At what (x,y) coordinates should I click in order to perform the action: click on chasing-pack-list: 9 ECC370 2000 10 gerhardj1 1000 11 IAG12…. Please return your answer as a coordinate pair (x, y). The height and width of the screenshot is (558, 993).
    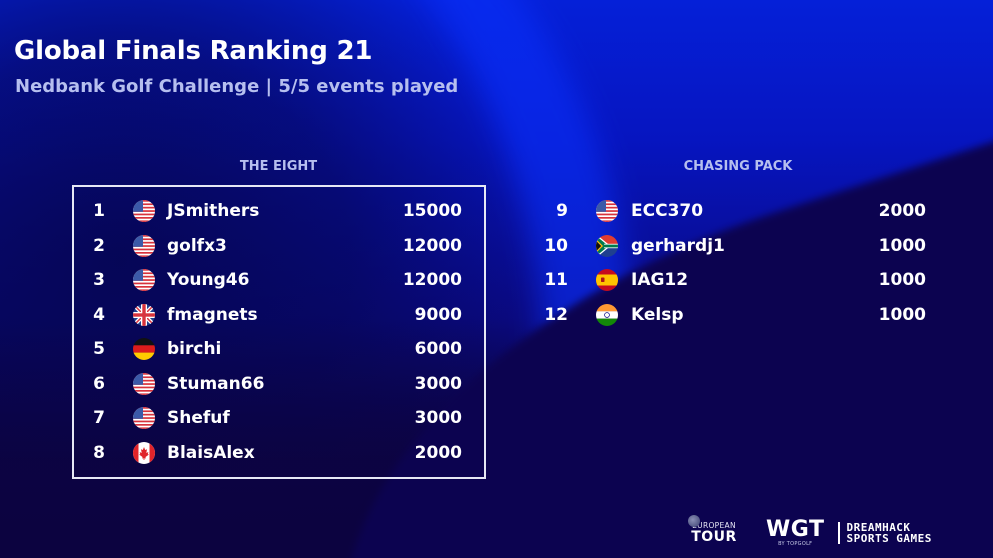
    Looking at the image, I should click on (736, 263).